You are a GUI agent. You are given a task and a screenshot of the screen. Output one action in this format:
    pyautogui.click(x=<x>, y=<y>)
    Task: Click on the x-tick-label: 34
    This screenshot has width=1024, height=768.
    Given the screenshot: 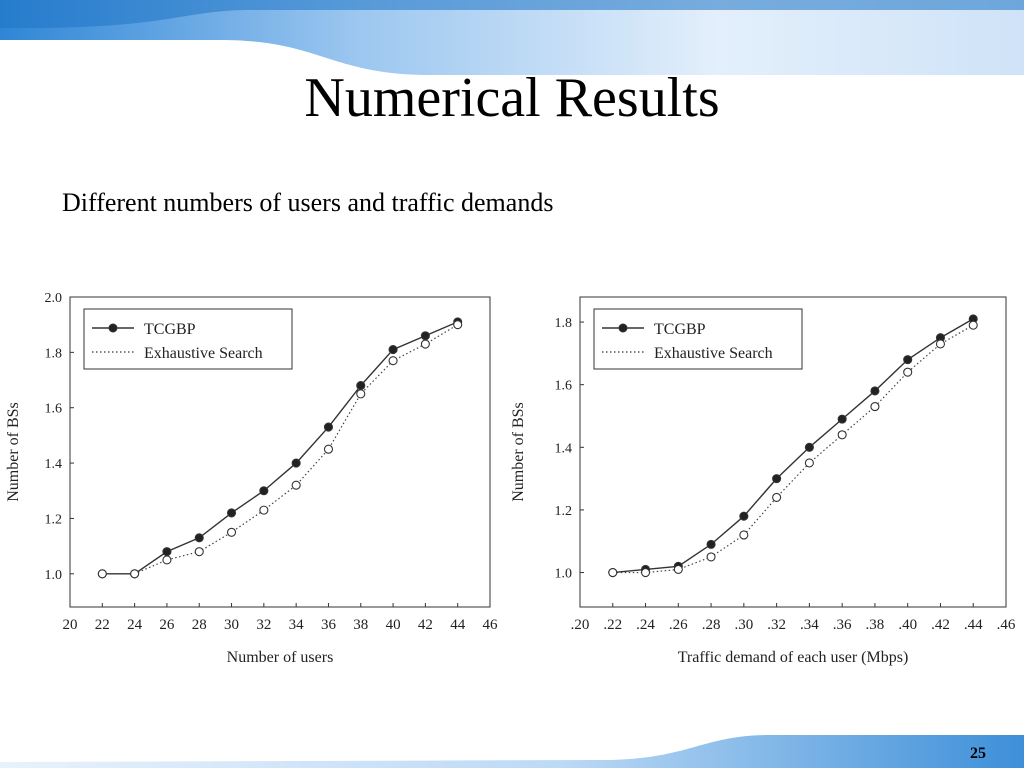 What is the action you would take?
    pyautogui.click(x=297, y=625)
    